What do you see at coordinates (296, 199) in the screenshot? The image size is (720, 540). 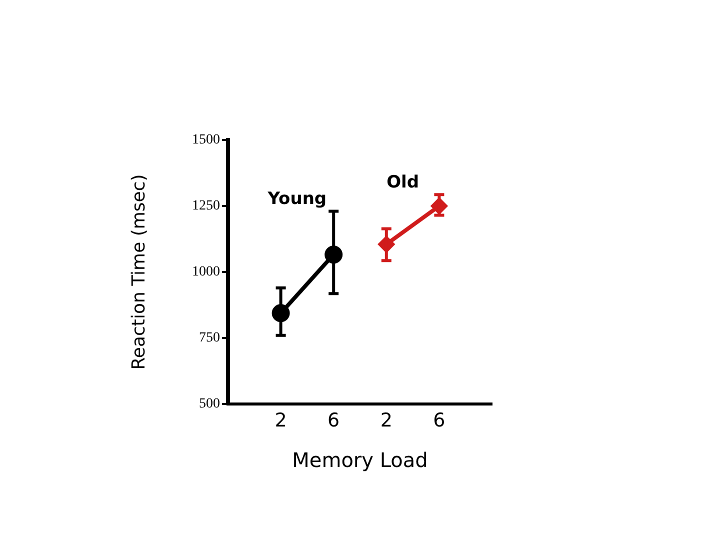 I see `text: Young` at bounding box center [296, 199].